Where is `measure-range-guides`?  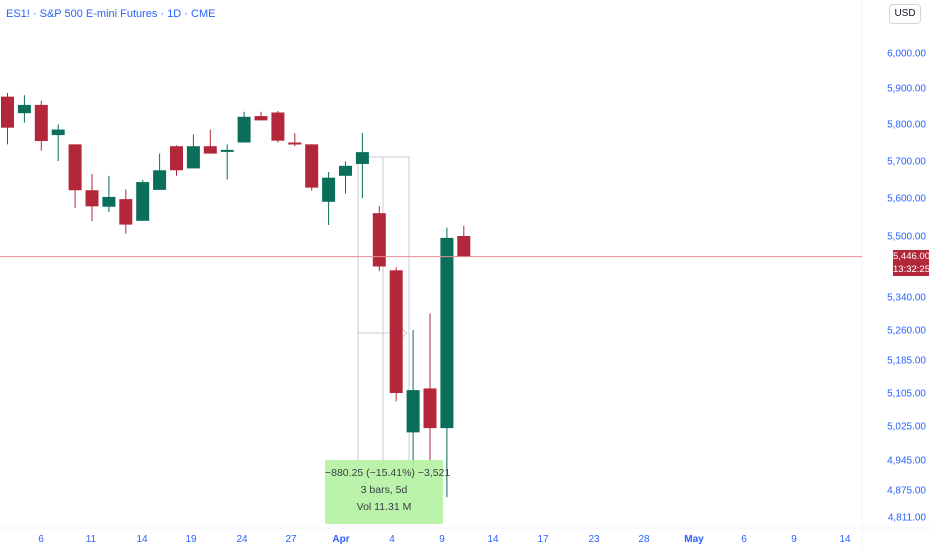
measure-range-guides is located at coordinates (383, 308).